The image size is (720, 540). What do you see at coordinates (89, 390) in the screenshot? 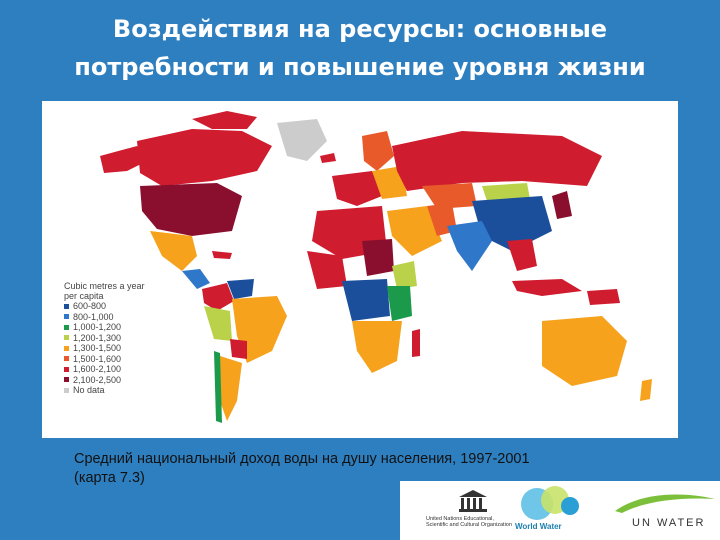
I see `legend-label: No data` at bounding box center [89, 390].